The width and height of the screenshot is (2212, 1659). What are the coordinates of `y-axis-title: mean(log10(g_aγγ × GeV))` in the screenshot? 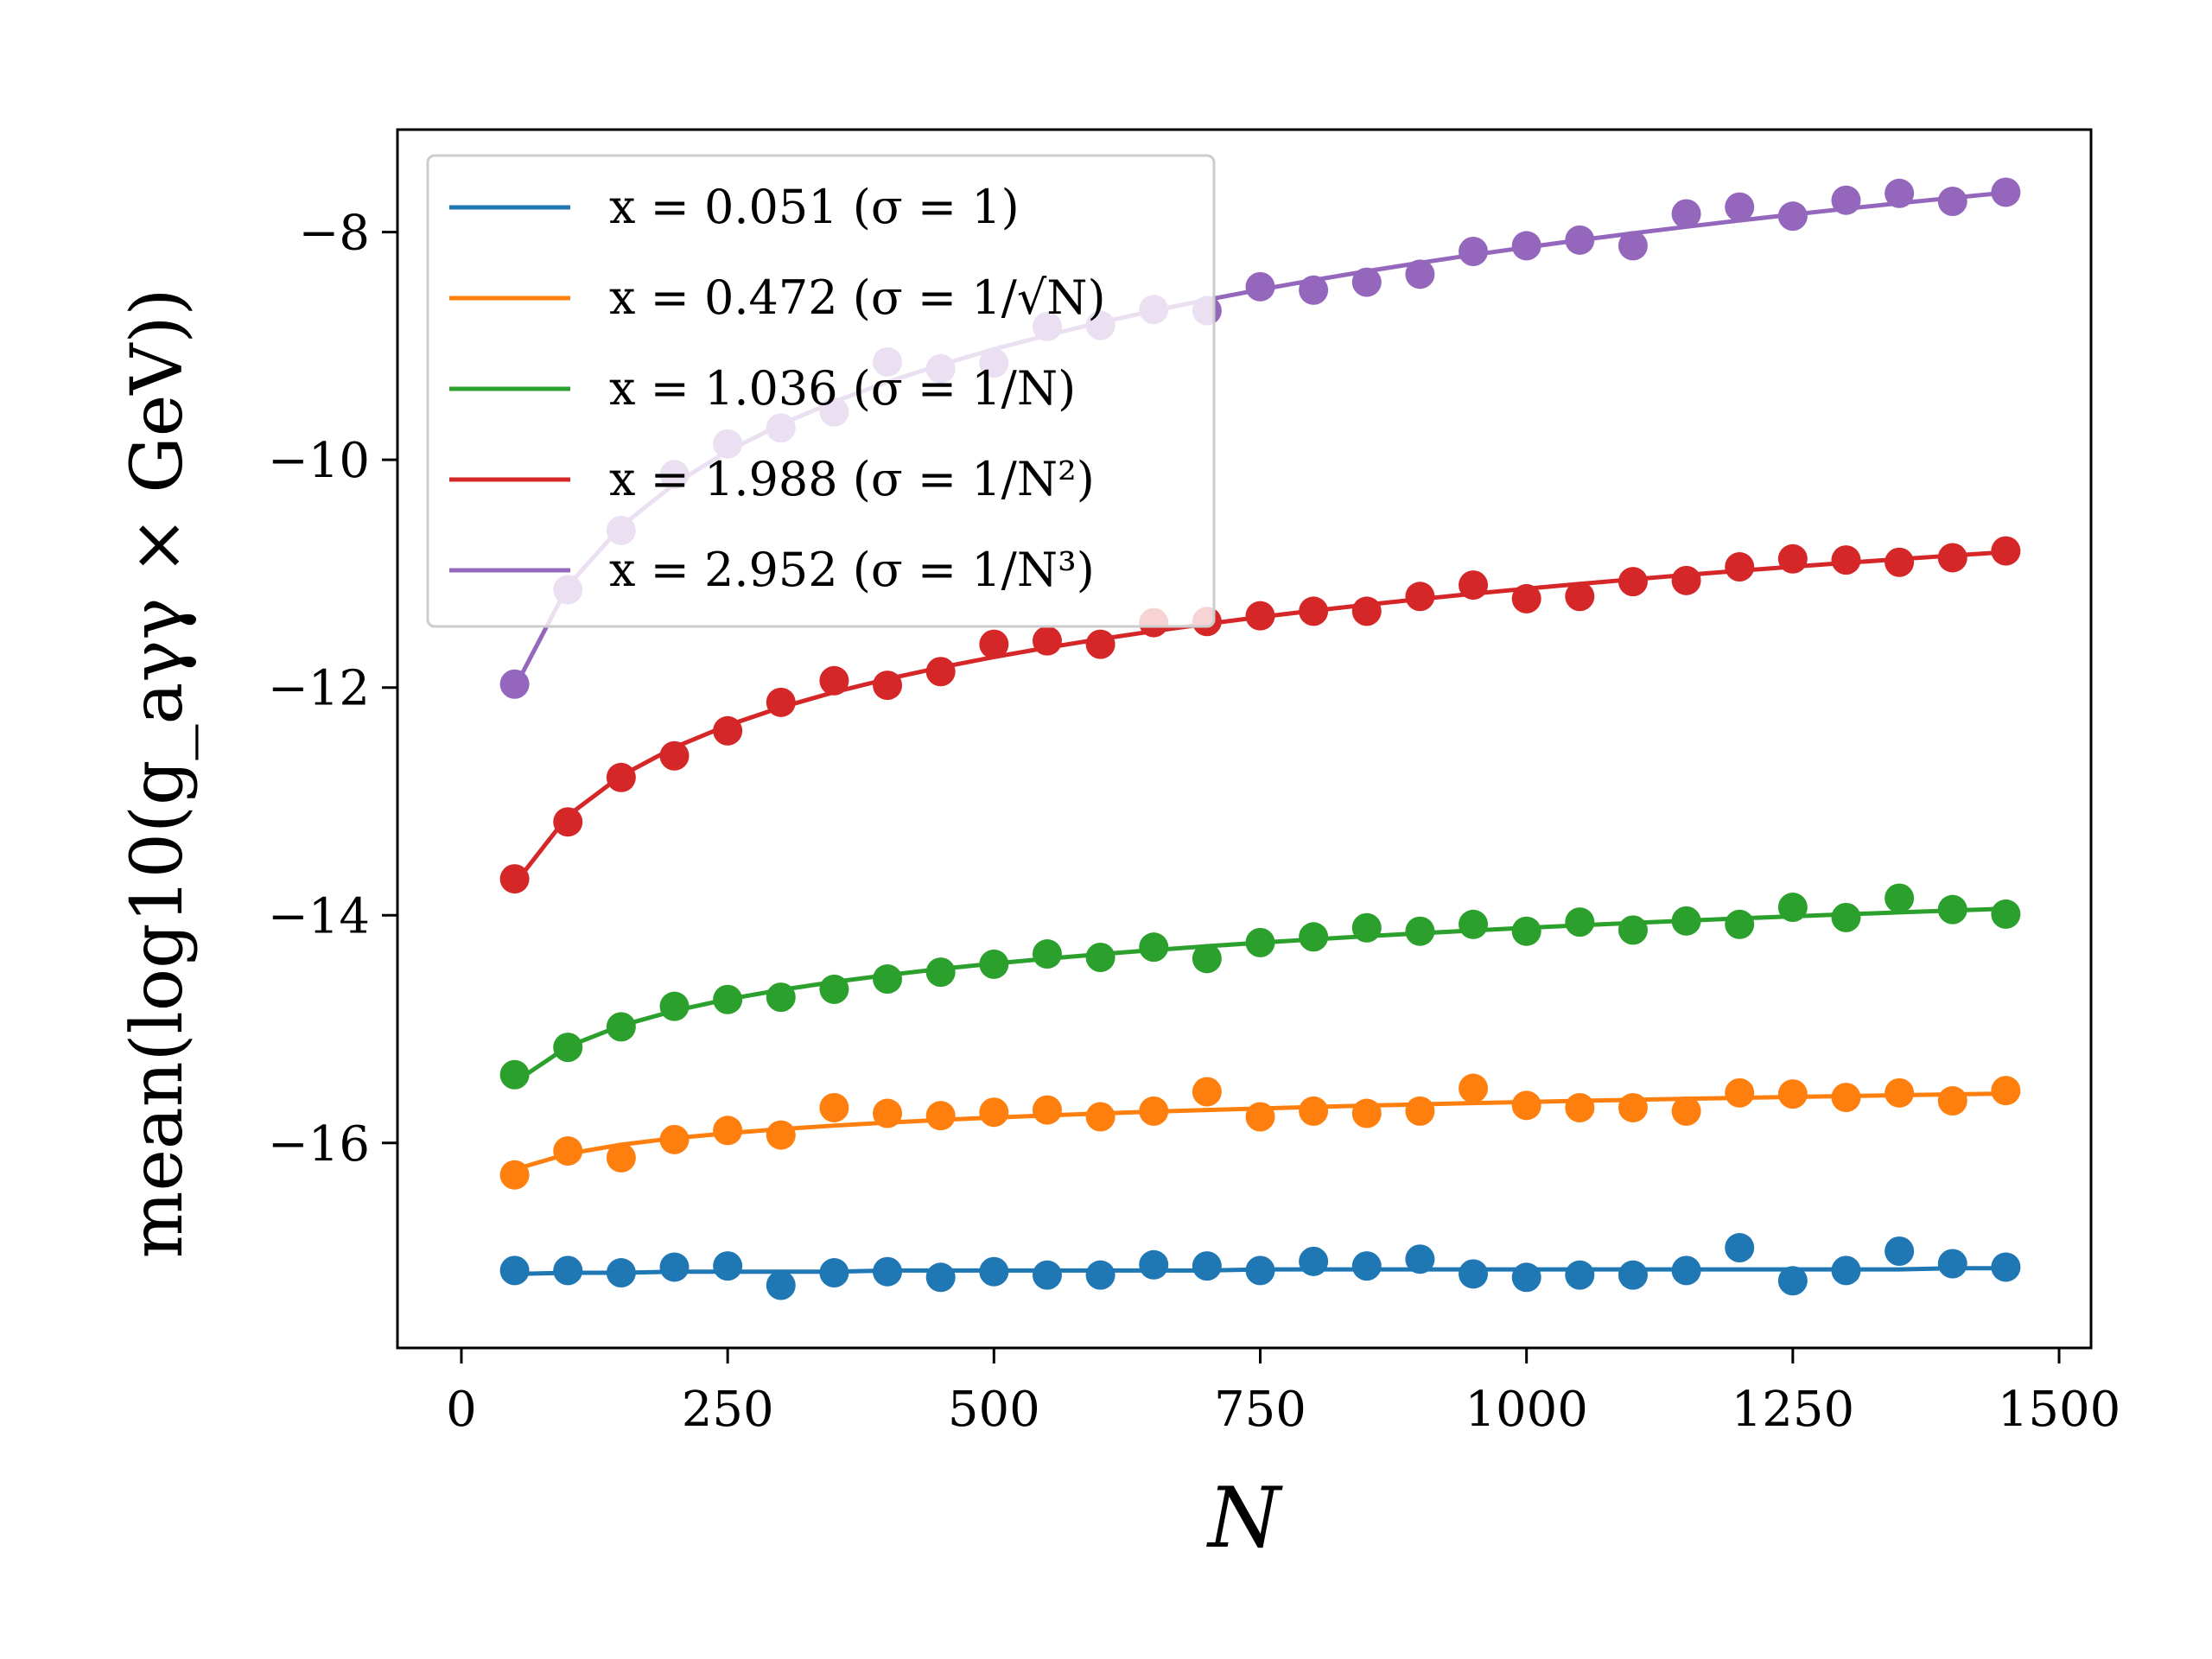 It's located at (158, 774).